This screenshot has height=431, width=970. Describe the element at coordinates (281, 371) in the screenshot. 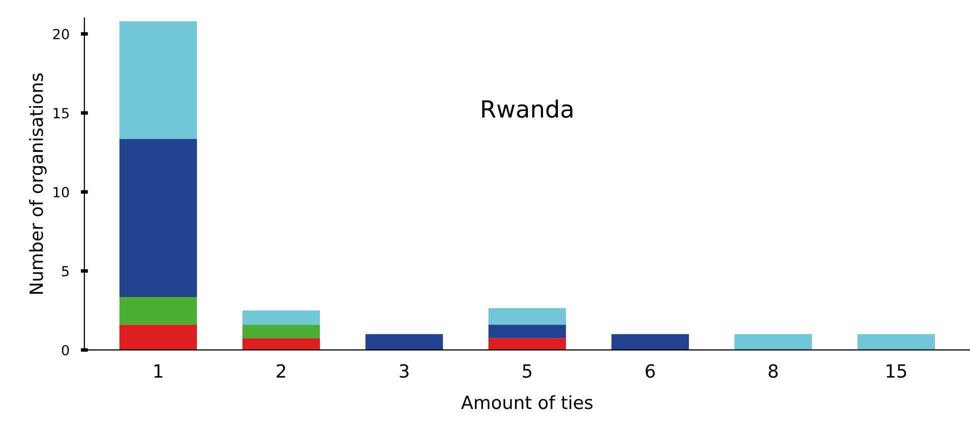

I see `x-tick-label: 2` at that location.